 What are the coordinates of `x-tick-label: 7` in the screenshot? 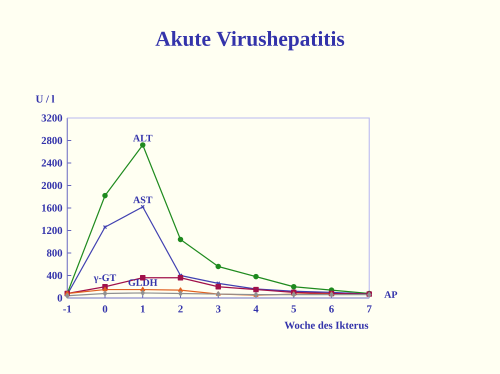 It's located at (369, 308).